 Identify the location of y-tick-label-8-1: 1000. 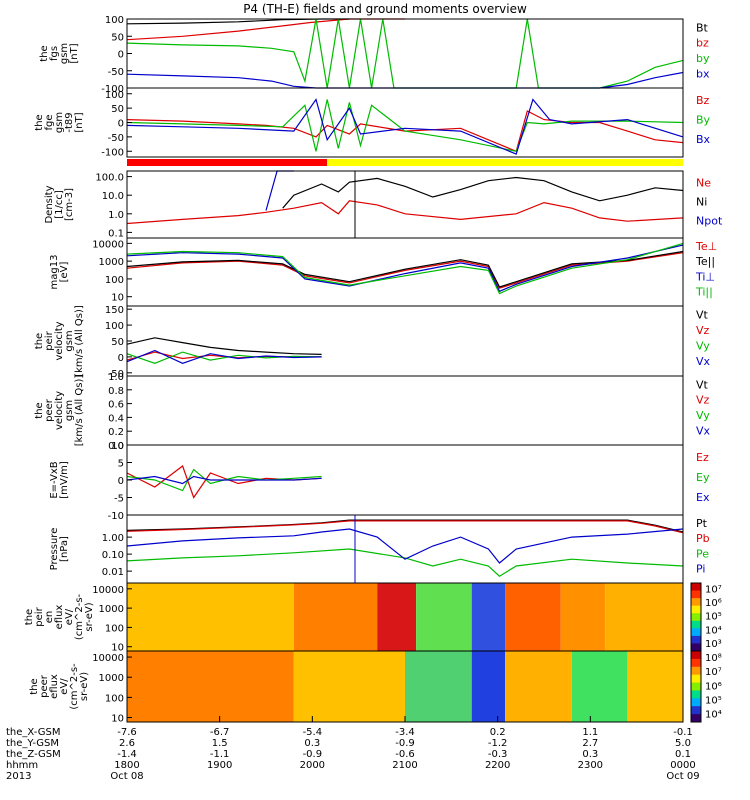
(111, 609).